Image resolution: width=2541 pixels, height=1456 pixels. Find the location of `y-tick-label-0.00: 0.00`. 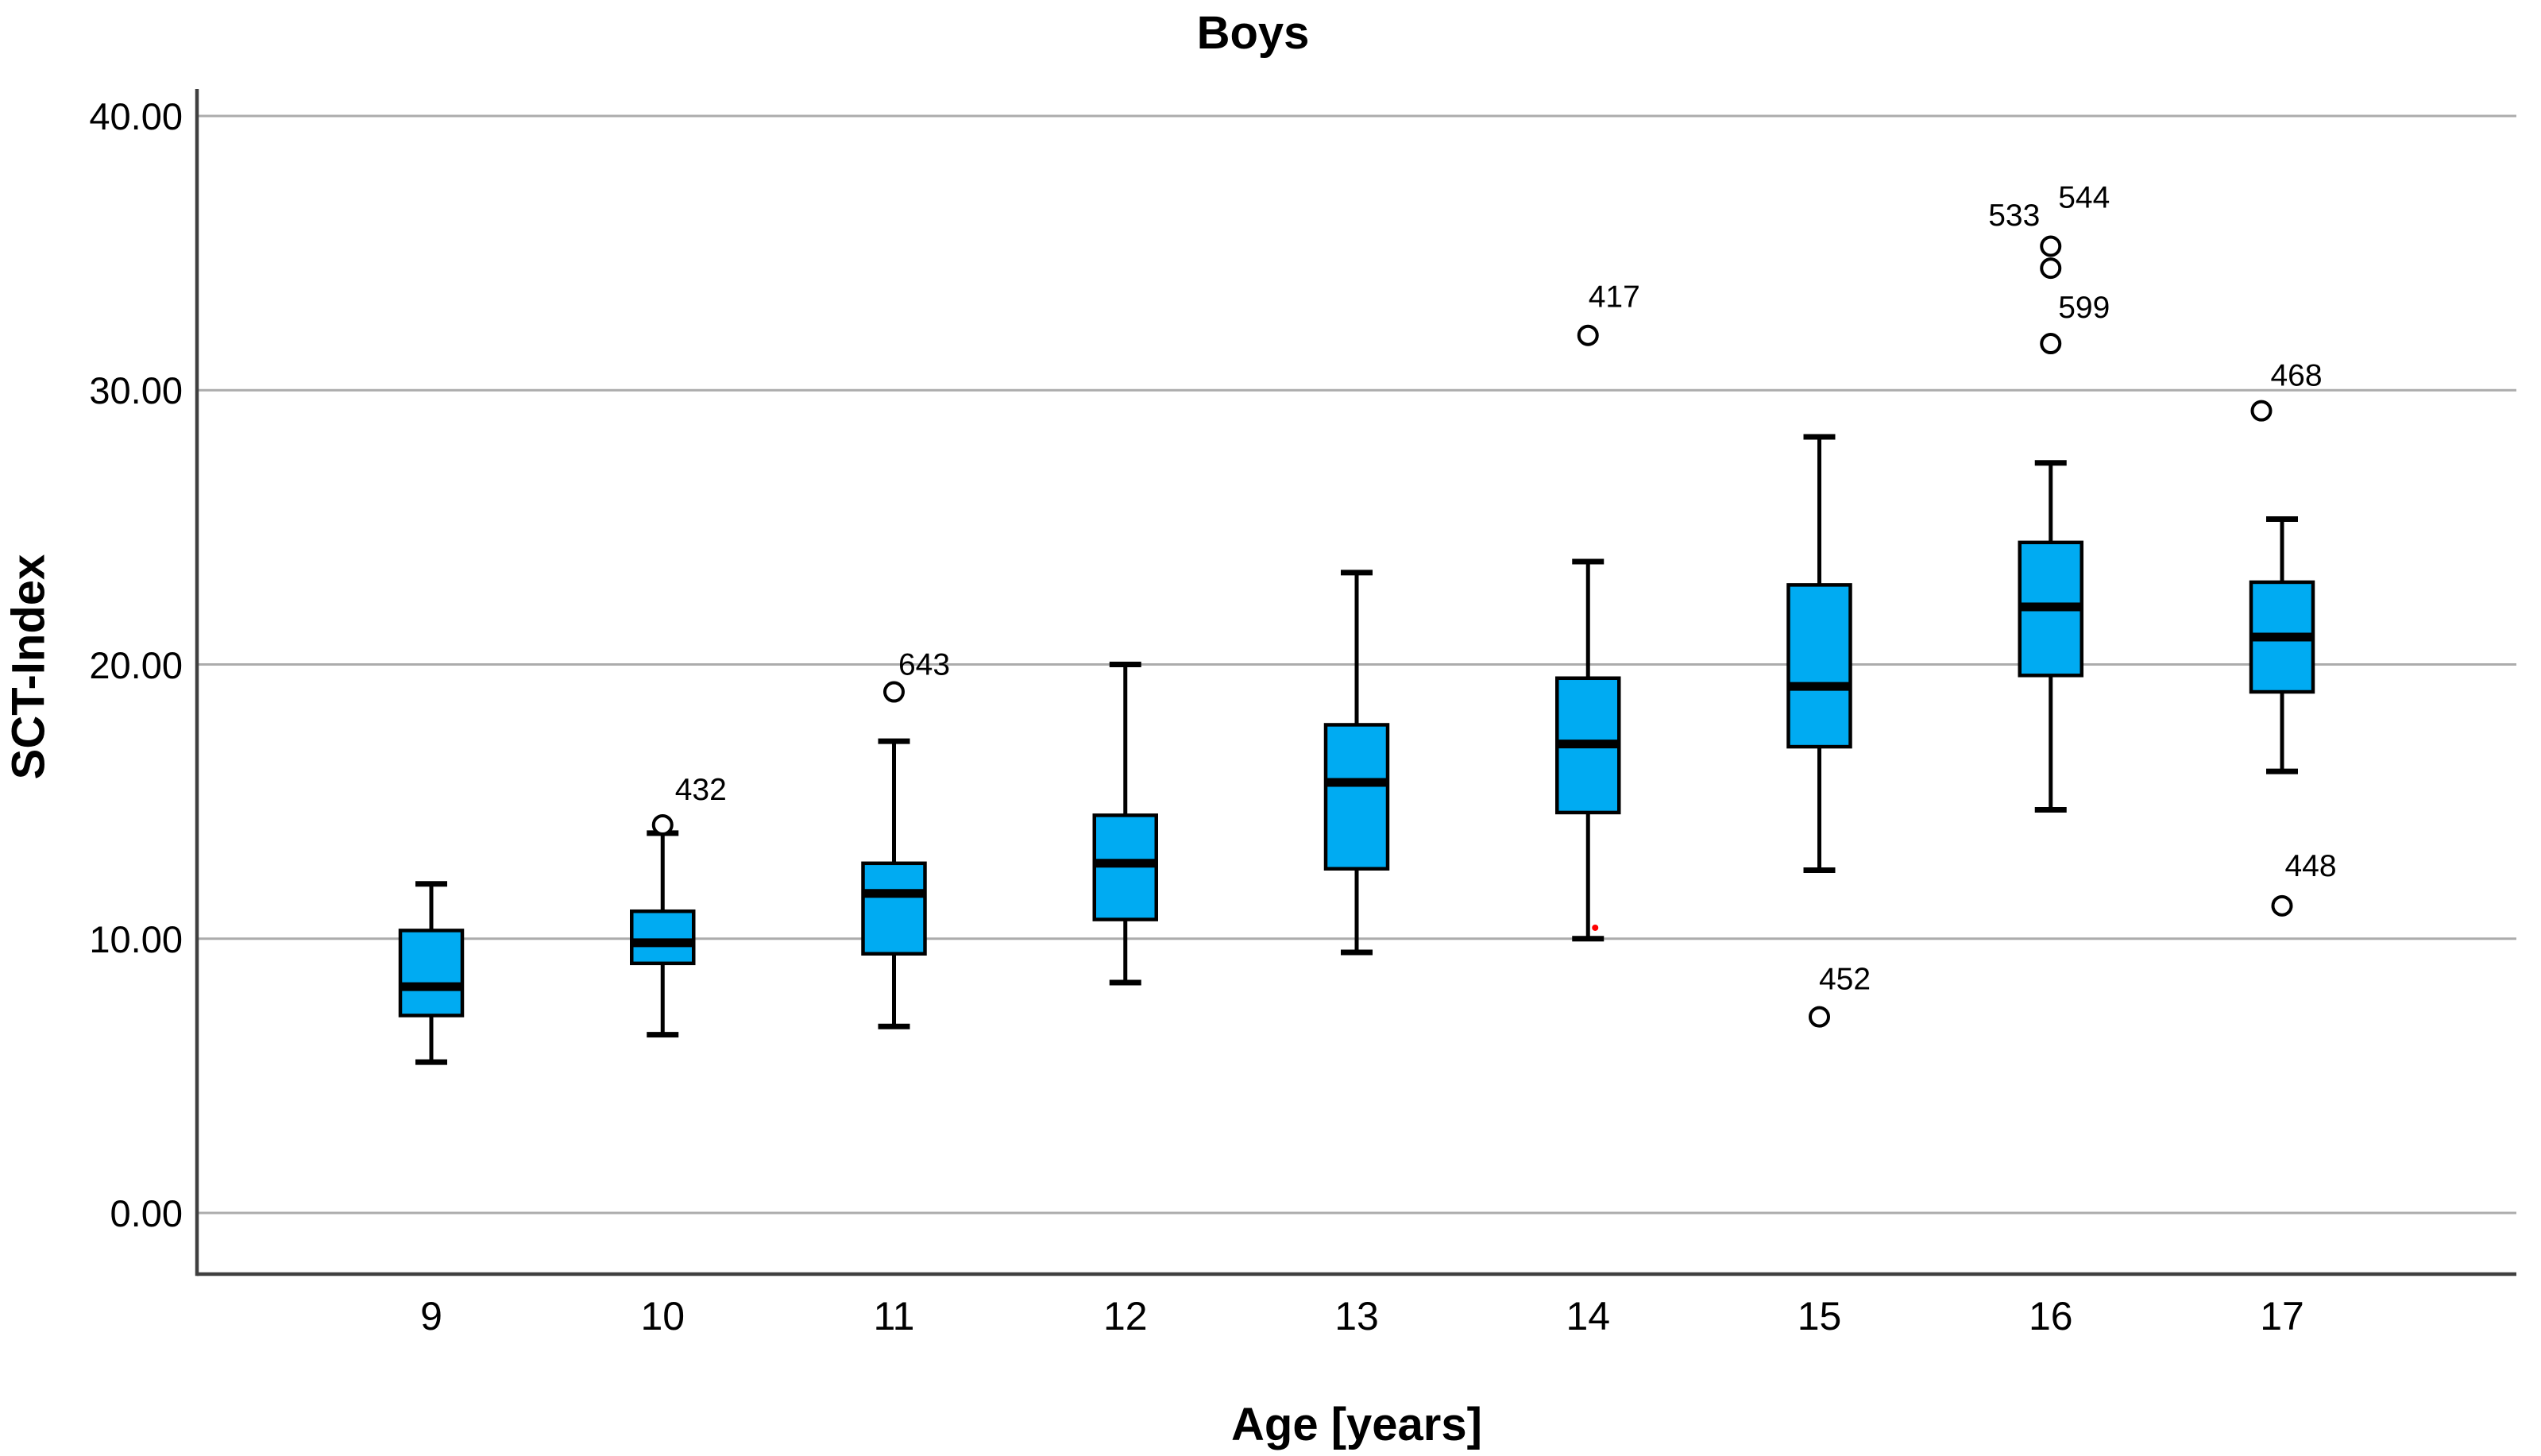

y-tick-label-0.00: 0.00 is located at coordinates (146, 1213).